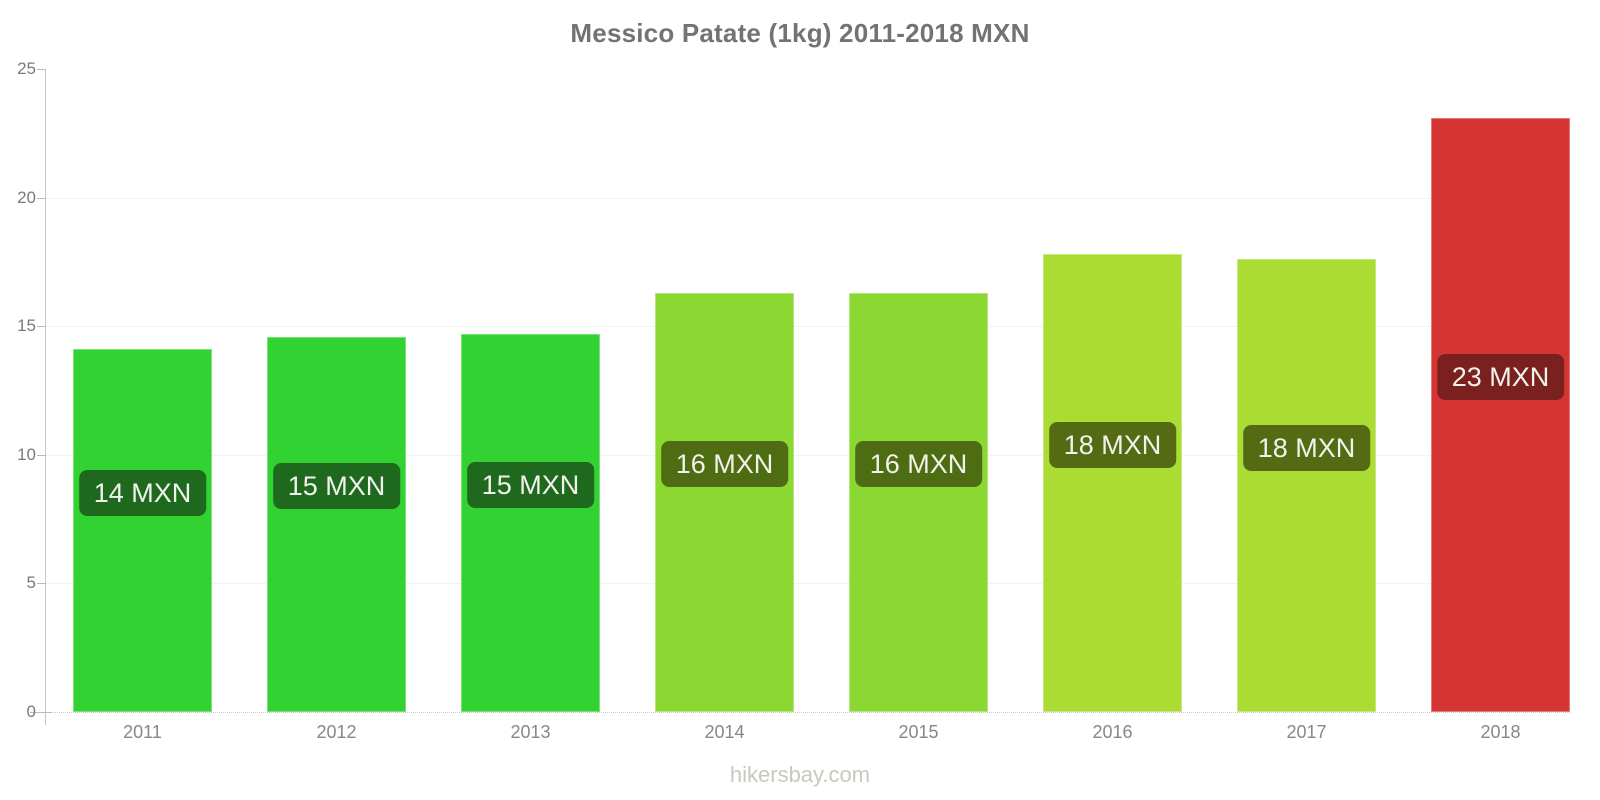 The width and height of the screenshot is (1600, 800). Describe the element at coordinates (26, 454) in the screenshot. I see `y-tick-label-10: 10` at that location.